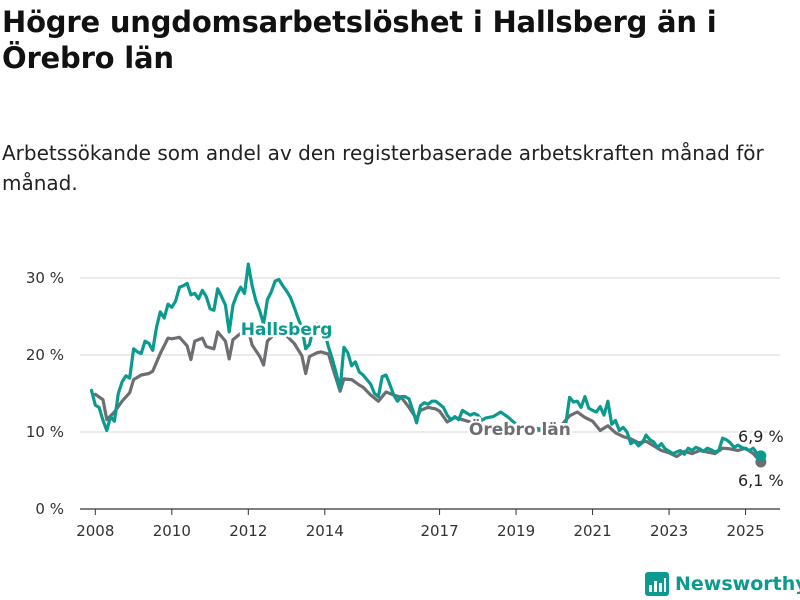 Image resolution: width=800 pixels, height=600 pixels. What do you see at coordinates (325, 531) in the screenshot?
I see `x-tick-label: 2014` at bounding box center [325, 531].